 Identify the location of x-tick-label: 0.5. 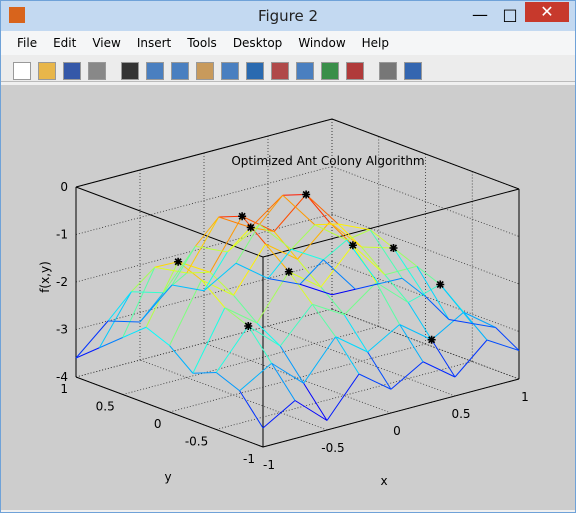
(460, 414).